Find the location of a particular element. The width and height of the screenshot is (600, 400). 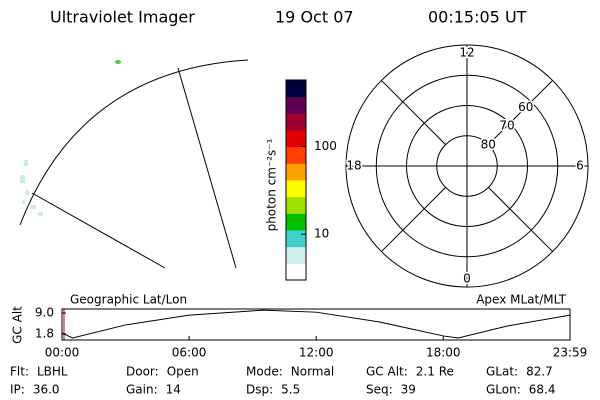

field-label: Door: is located at coordinates (142, 372).